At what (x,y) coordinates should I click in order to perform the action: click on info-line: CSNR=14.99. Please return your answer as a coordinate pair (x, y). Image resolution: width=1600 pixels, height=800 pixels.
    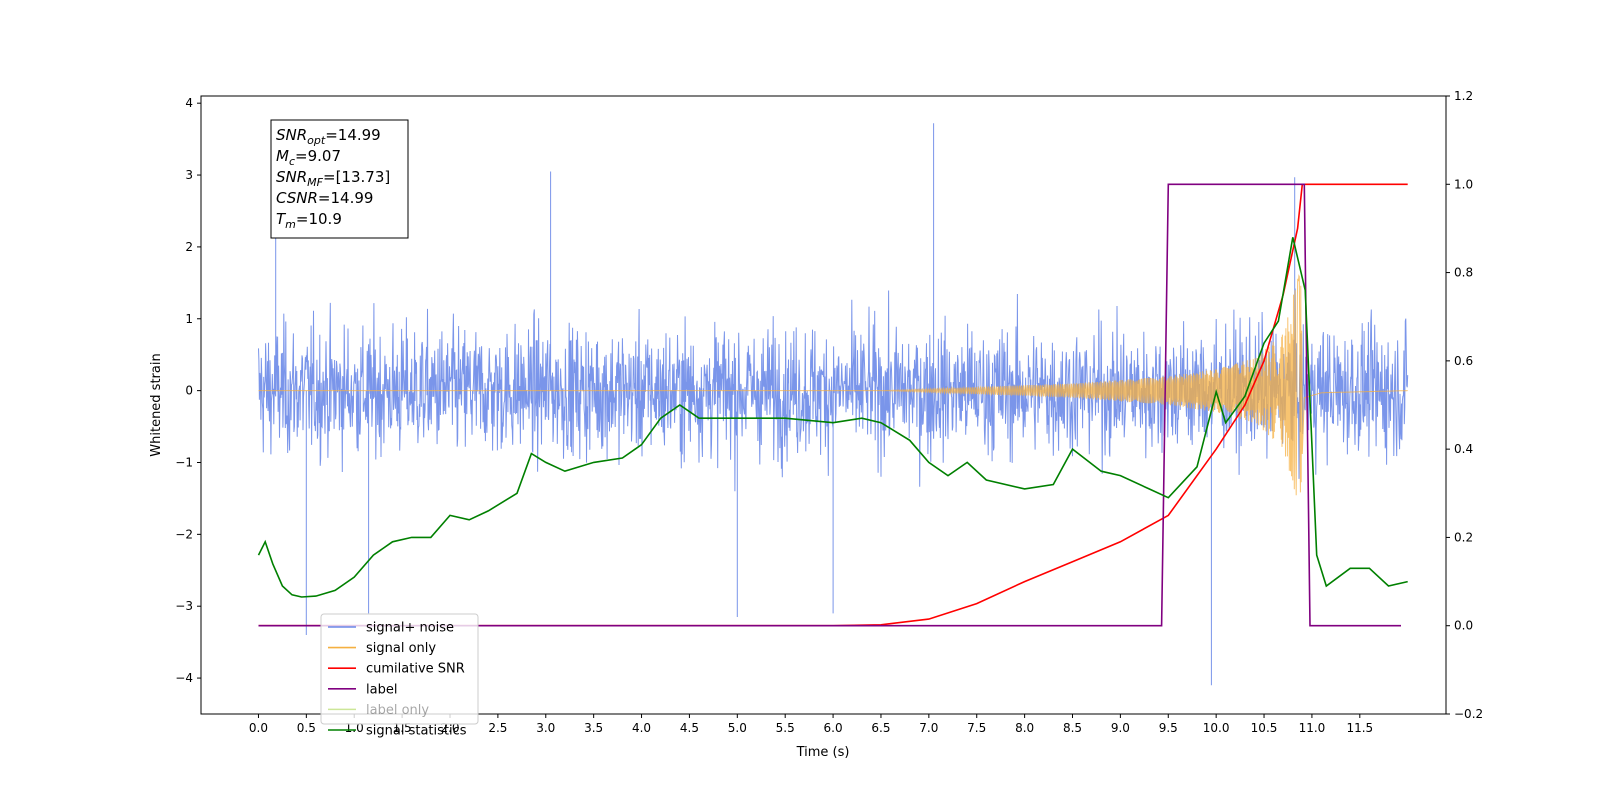
    Looking at the image, I should click on (324, 198).